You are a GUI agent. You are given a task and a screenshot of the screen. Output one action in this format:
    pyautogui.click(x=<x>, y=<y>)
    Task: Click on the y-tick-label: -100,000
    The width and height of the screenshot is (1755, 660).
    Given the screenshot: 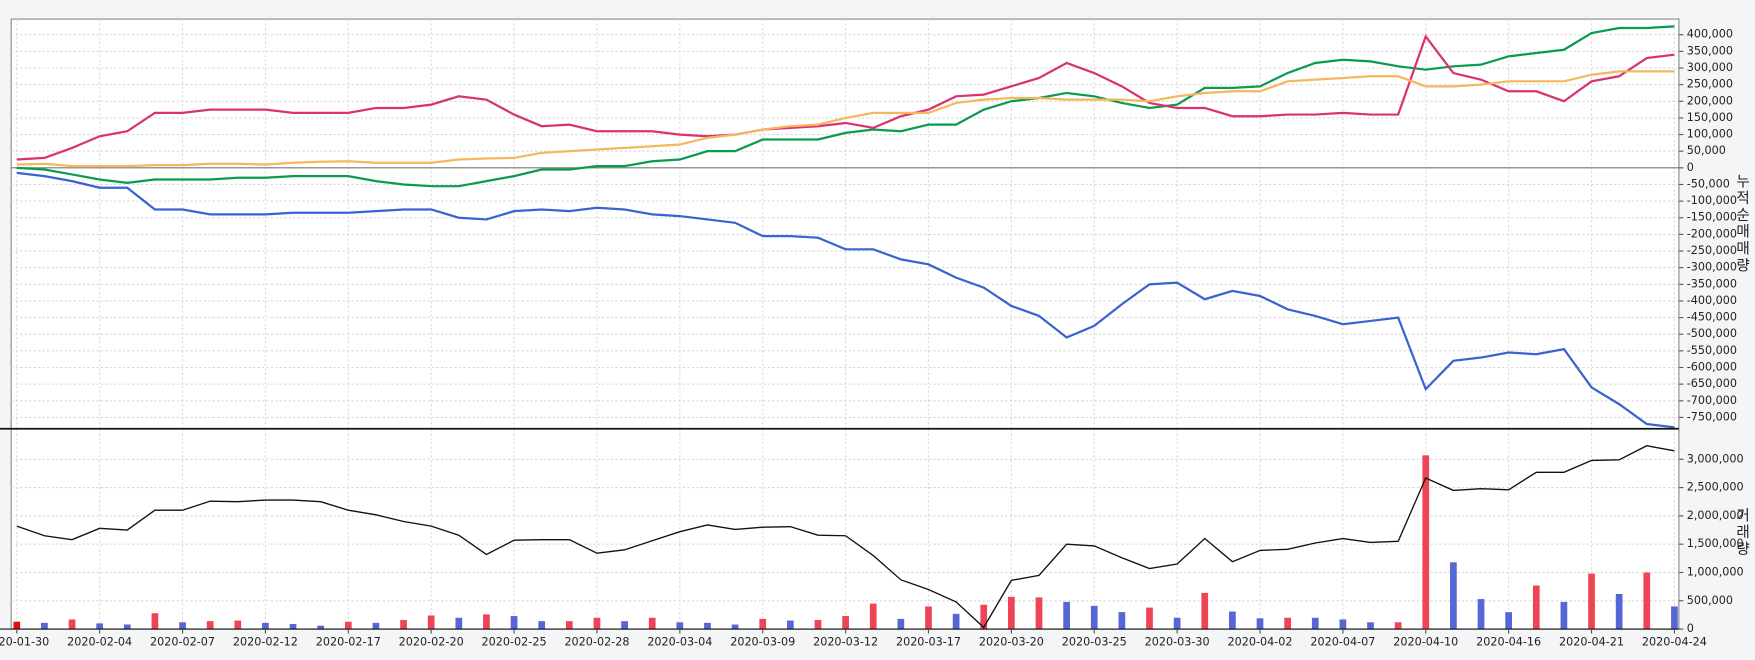 What is the action you would take?
    pyautogui.click(x=1712, y=200)
    